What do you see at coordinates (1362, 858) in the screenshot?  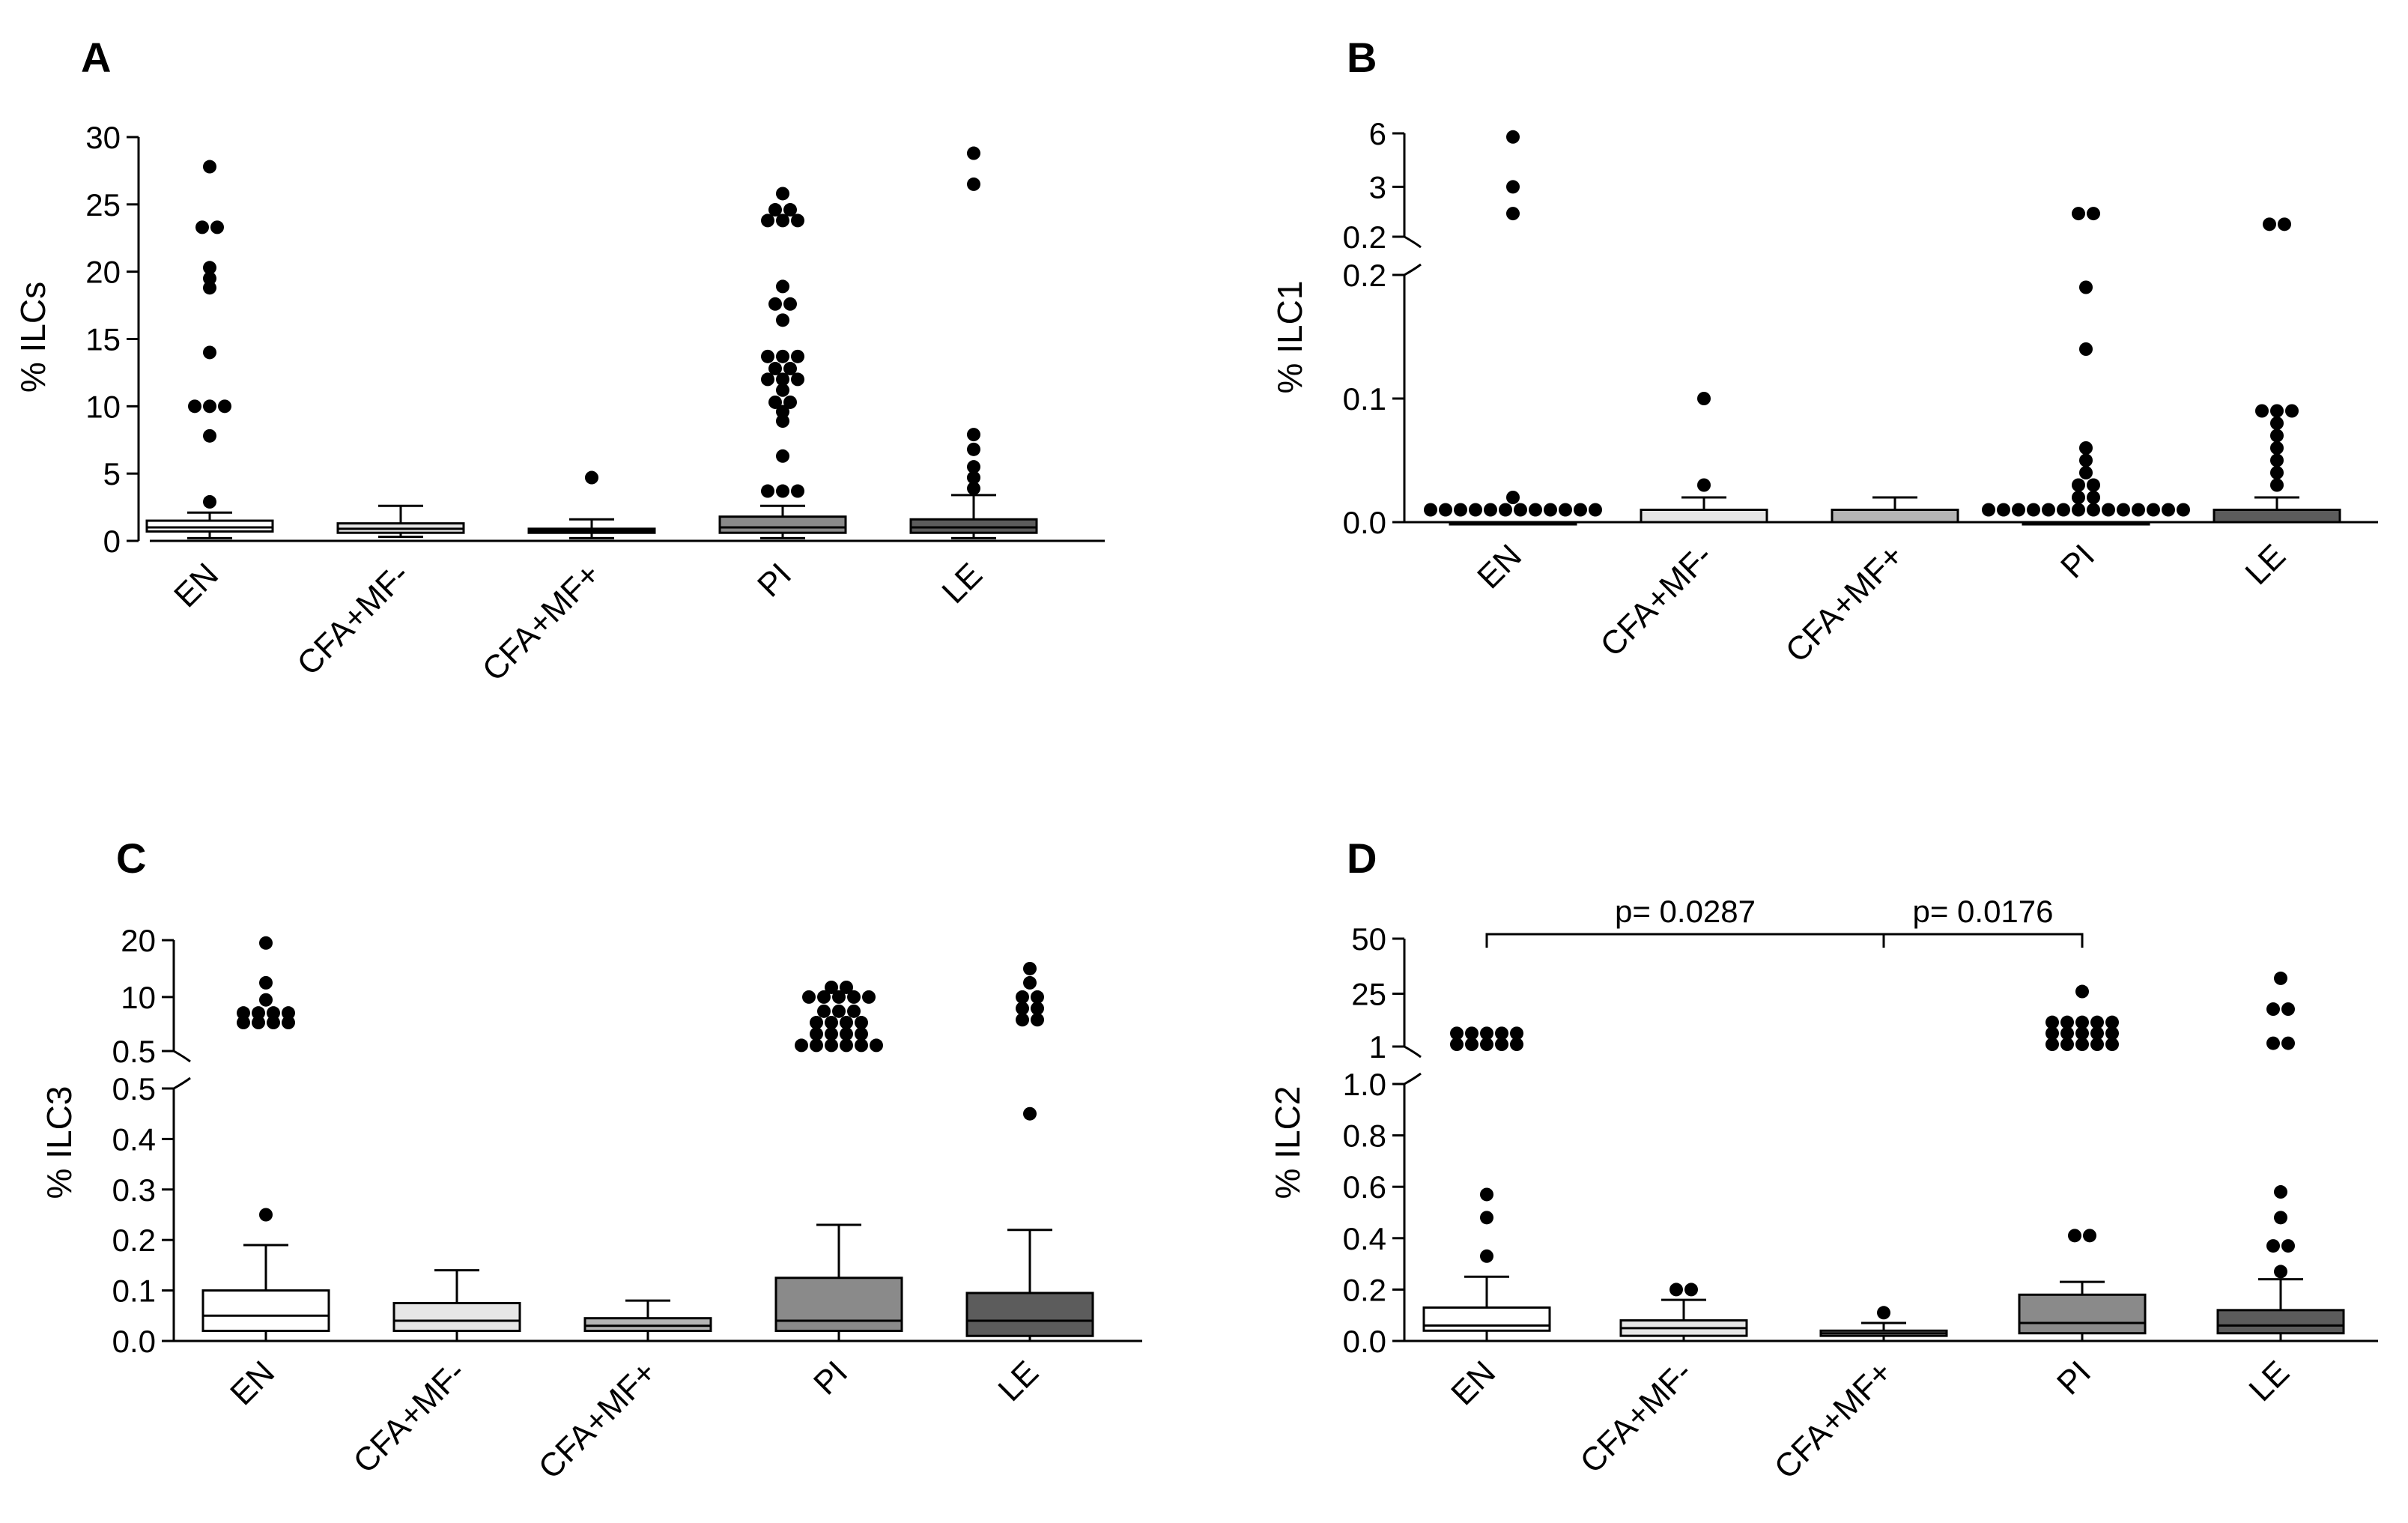 I see `panel-letter: D` at bounding box center [1362, 858].